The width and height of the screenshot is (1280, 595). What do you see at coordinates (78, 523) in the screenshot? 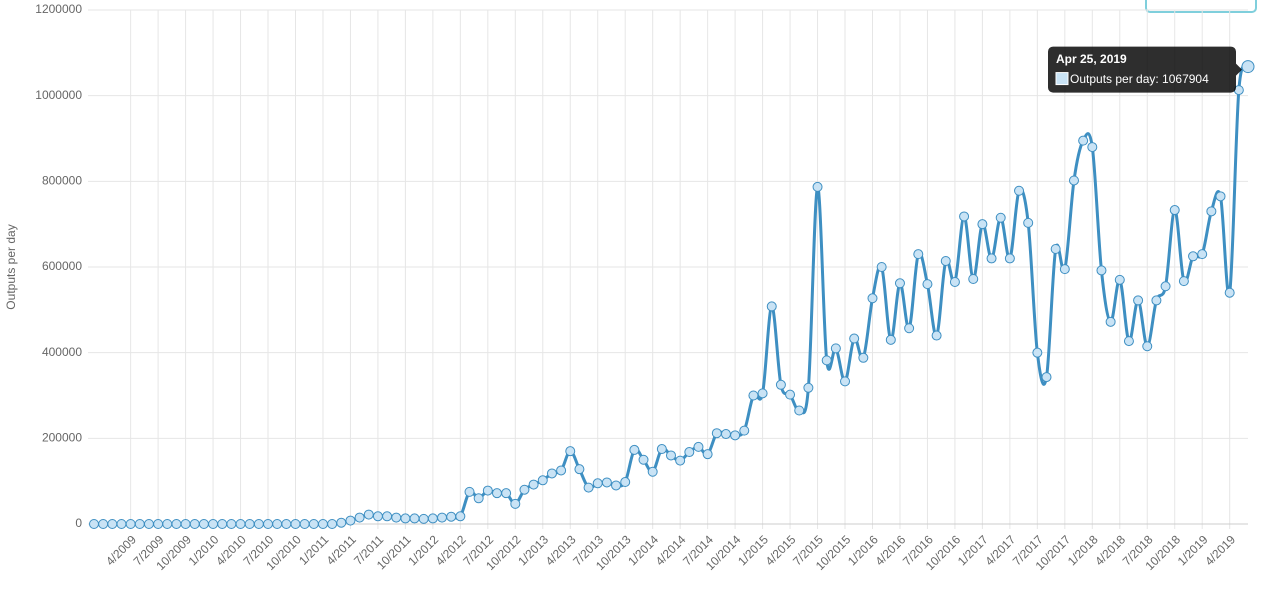
I see `y-tick-label: 0` at bounding box center [78, 523].